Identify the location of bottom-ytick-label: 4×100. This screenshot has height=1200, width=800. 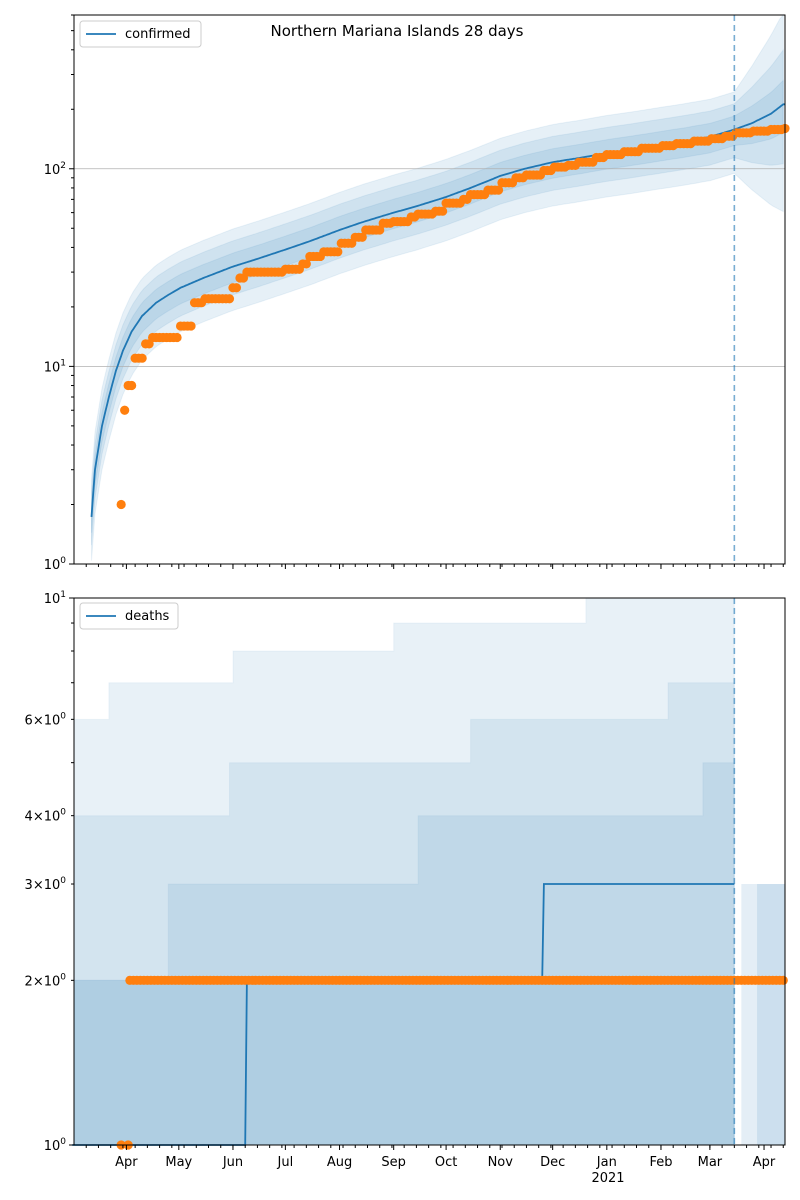
(46, 816).